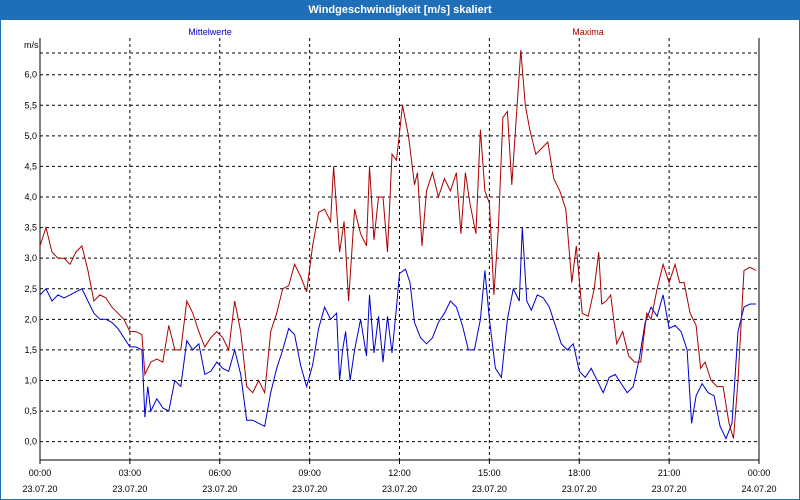 This screenshot has height=500, width=800. I want to click on y-tick-label: 6,0, so click(30, 75).